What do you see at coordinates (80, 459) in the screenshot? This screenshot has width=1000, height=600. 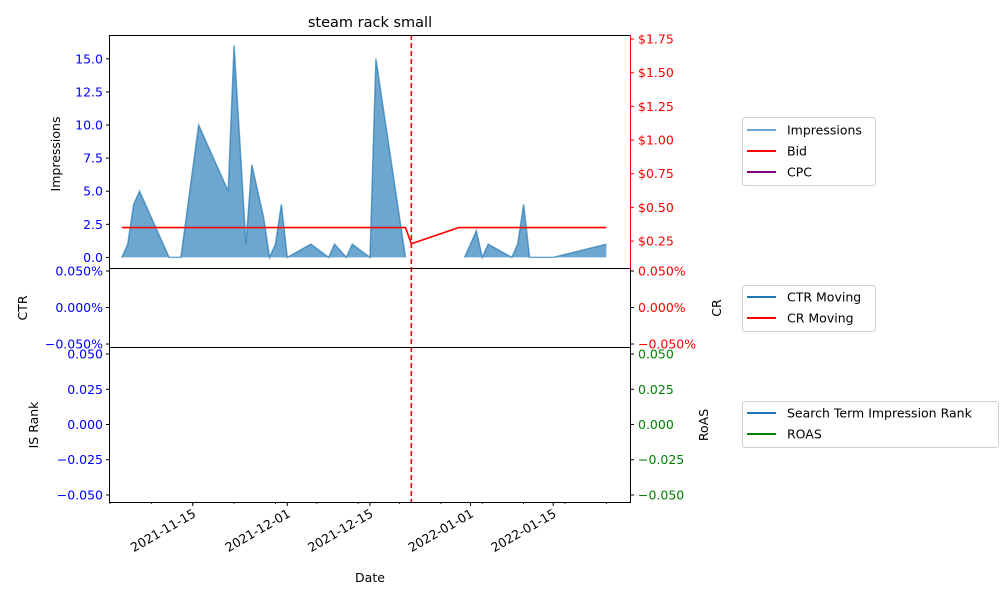 I see `is-rank-tick-label-1: −0.025` at bounding box center [80, 459].